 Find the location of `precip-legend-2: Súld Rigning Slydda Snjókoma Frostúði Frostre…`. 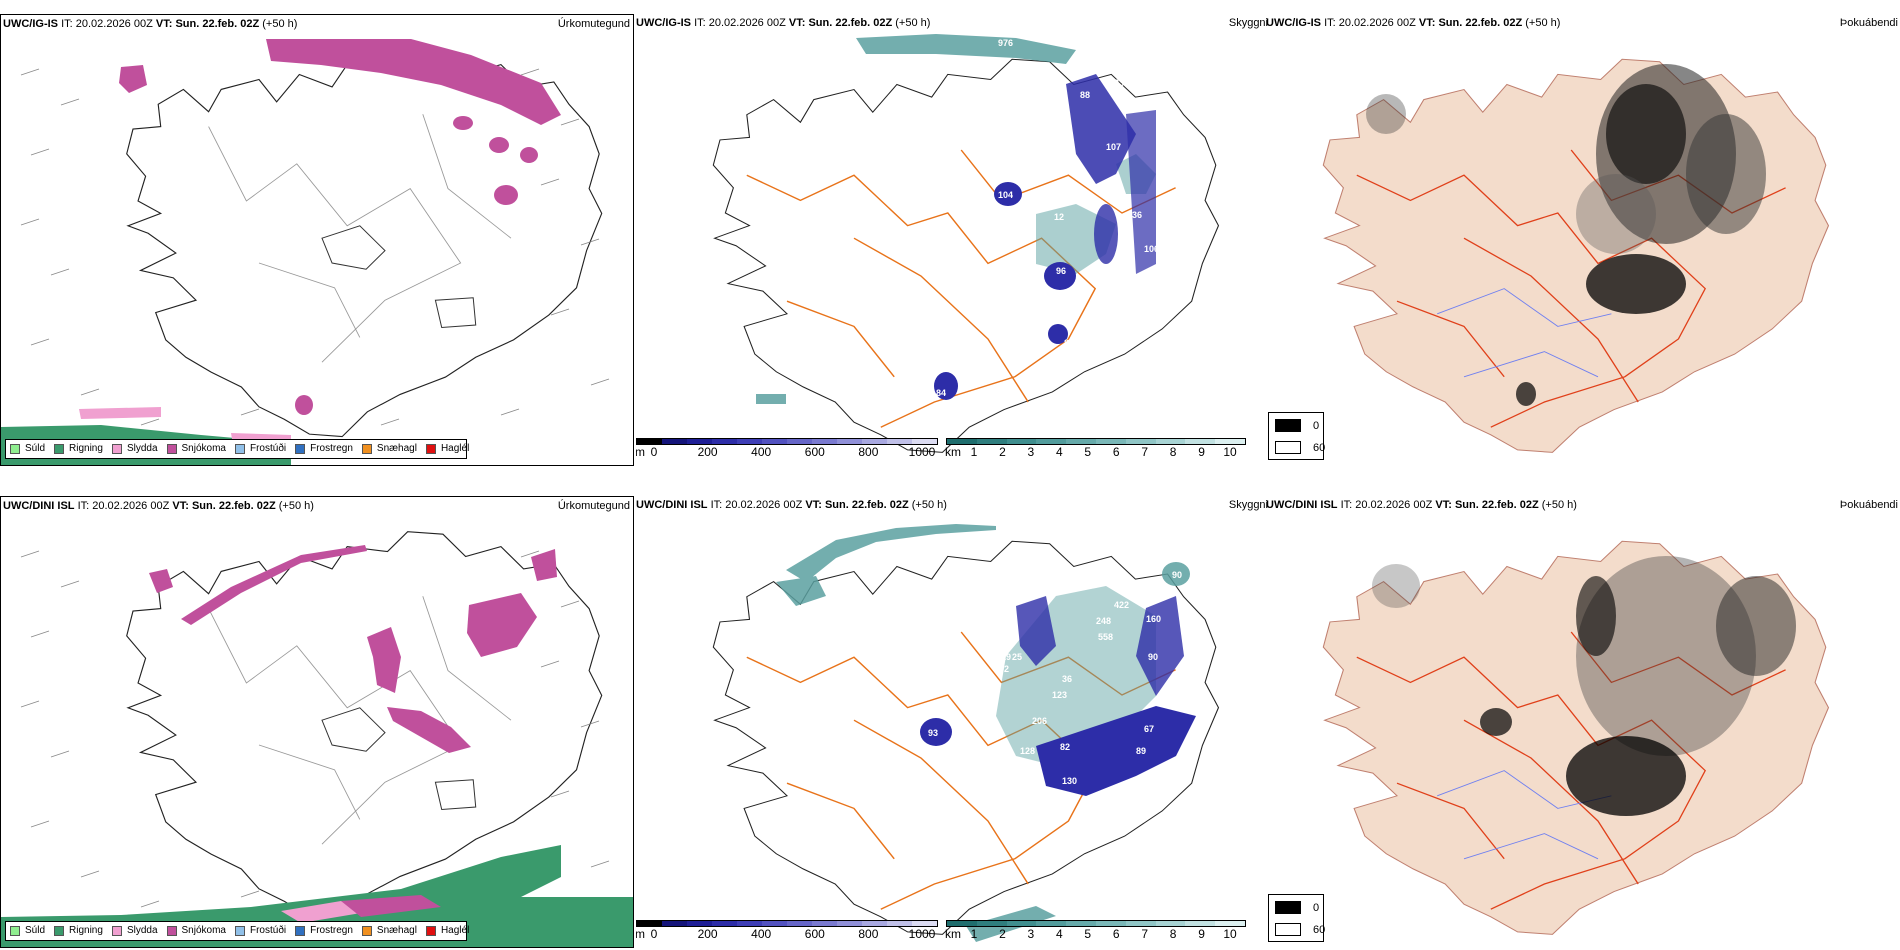

precip-legend-2: Súld Rigning Slydda Snjókoma Frostúði Frostre… is located at coordinates (237, 931).